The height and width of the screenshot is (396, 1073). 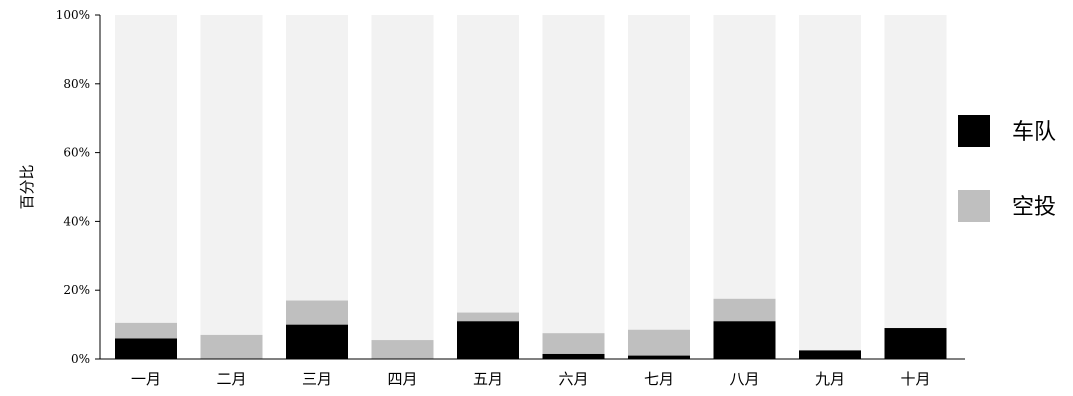 What do you see at coordinates (231, 379) in the screenshot?
I see `x-tick-label-2: 二月` at bounding box center [231, 379].